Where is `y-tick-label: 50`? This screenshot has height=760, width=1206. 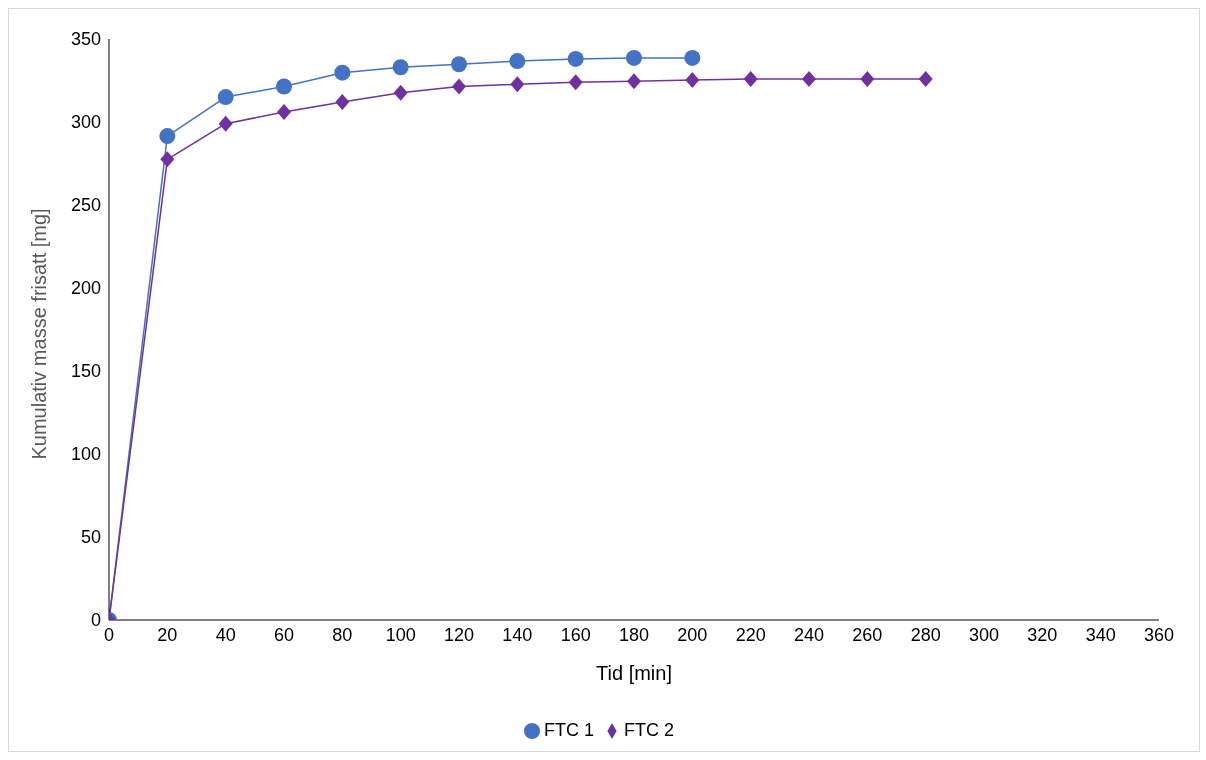 y-tick-label: 50 is located at coordinates (90, 537).